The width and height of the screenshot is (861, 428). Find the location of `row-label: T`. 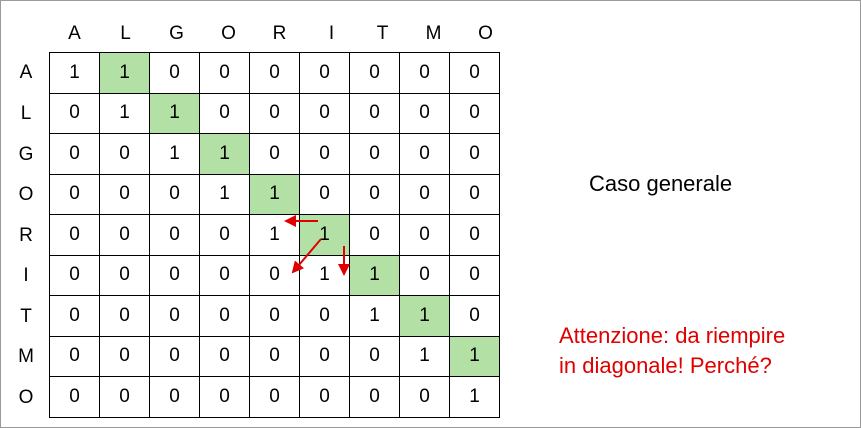

row-label: T is located at coordinates (26, 316).